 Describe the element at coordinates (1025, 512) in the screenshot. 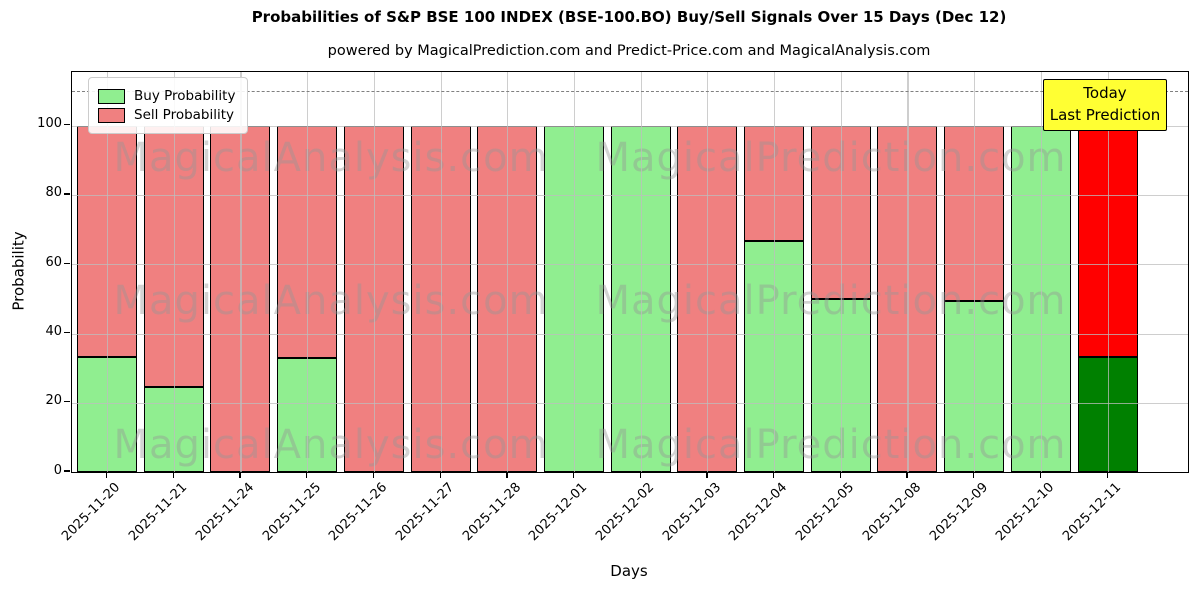

I see `x-tick-label: 2025-12-10` at that location.